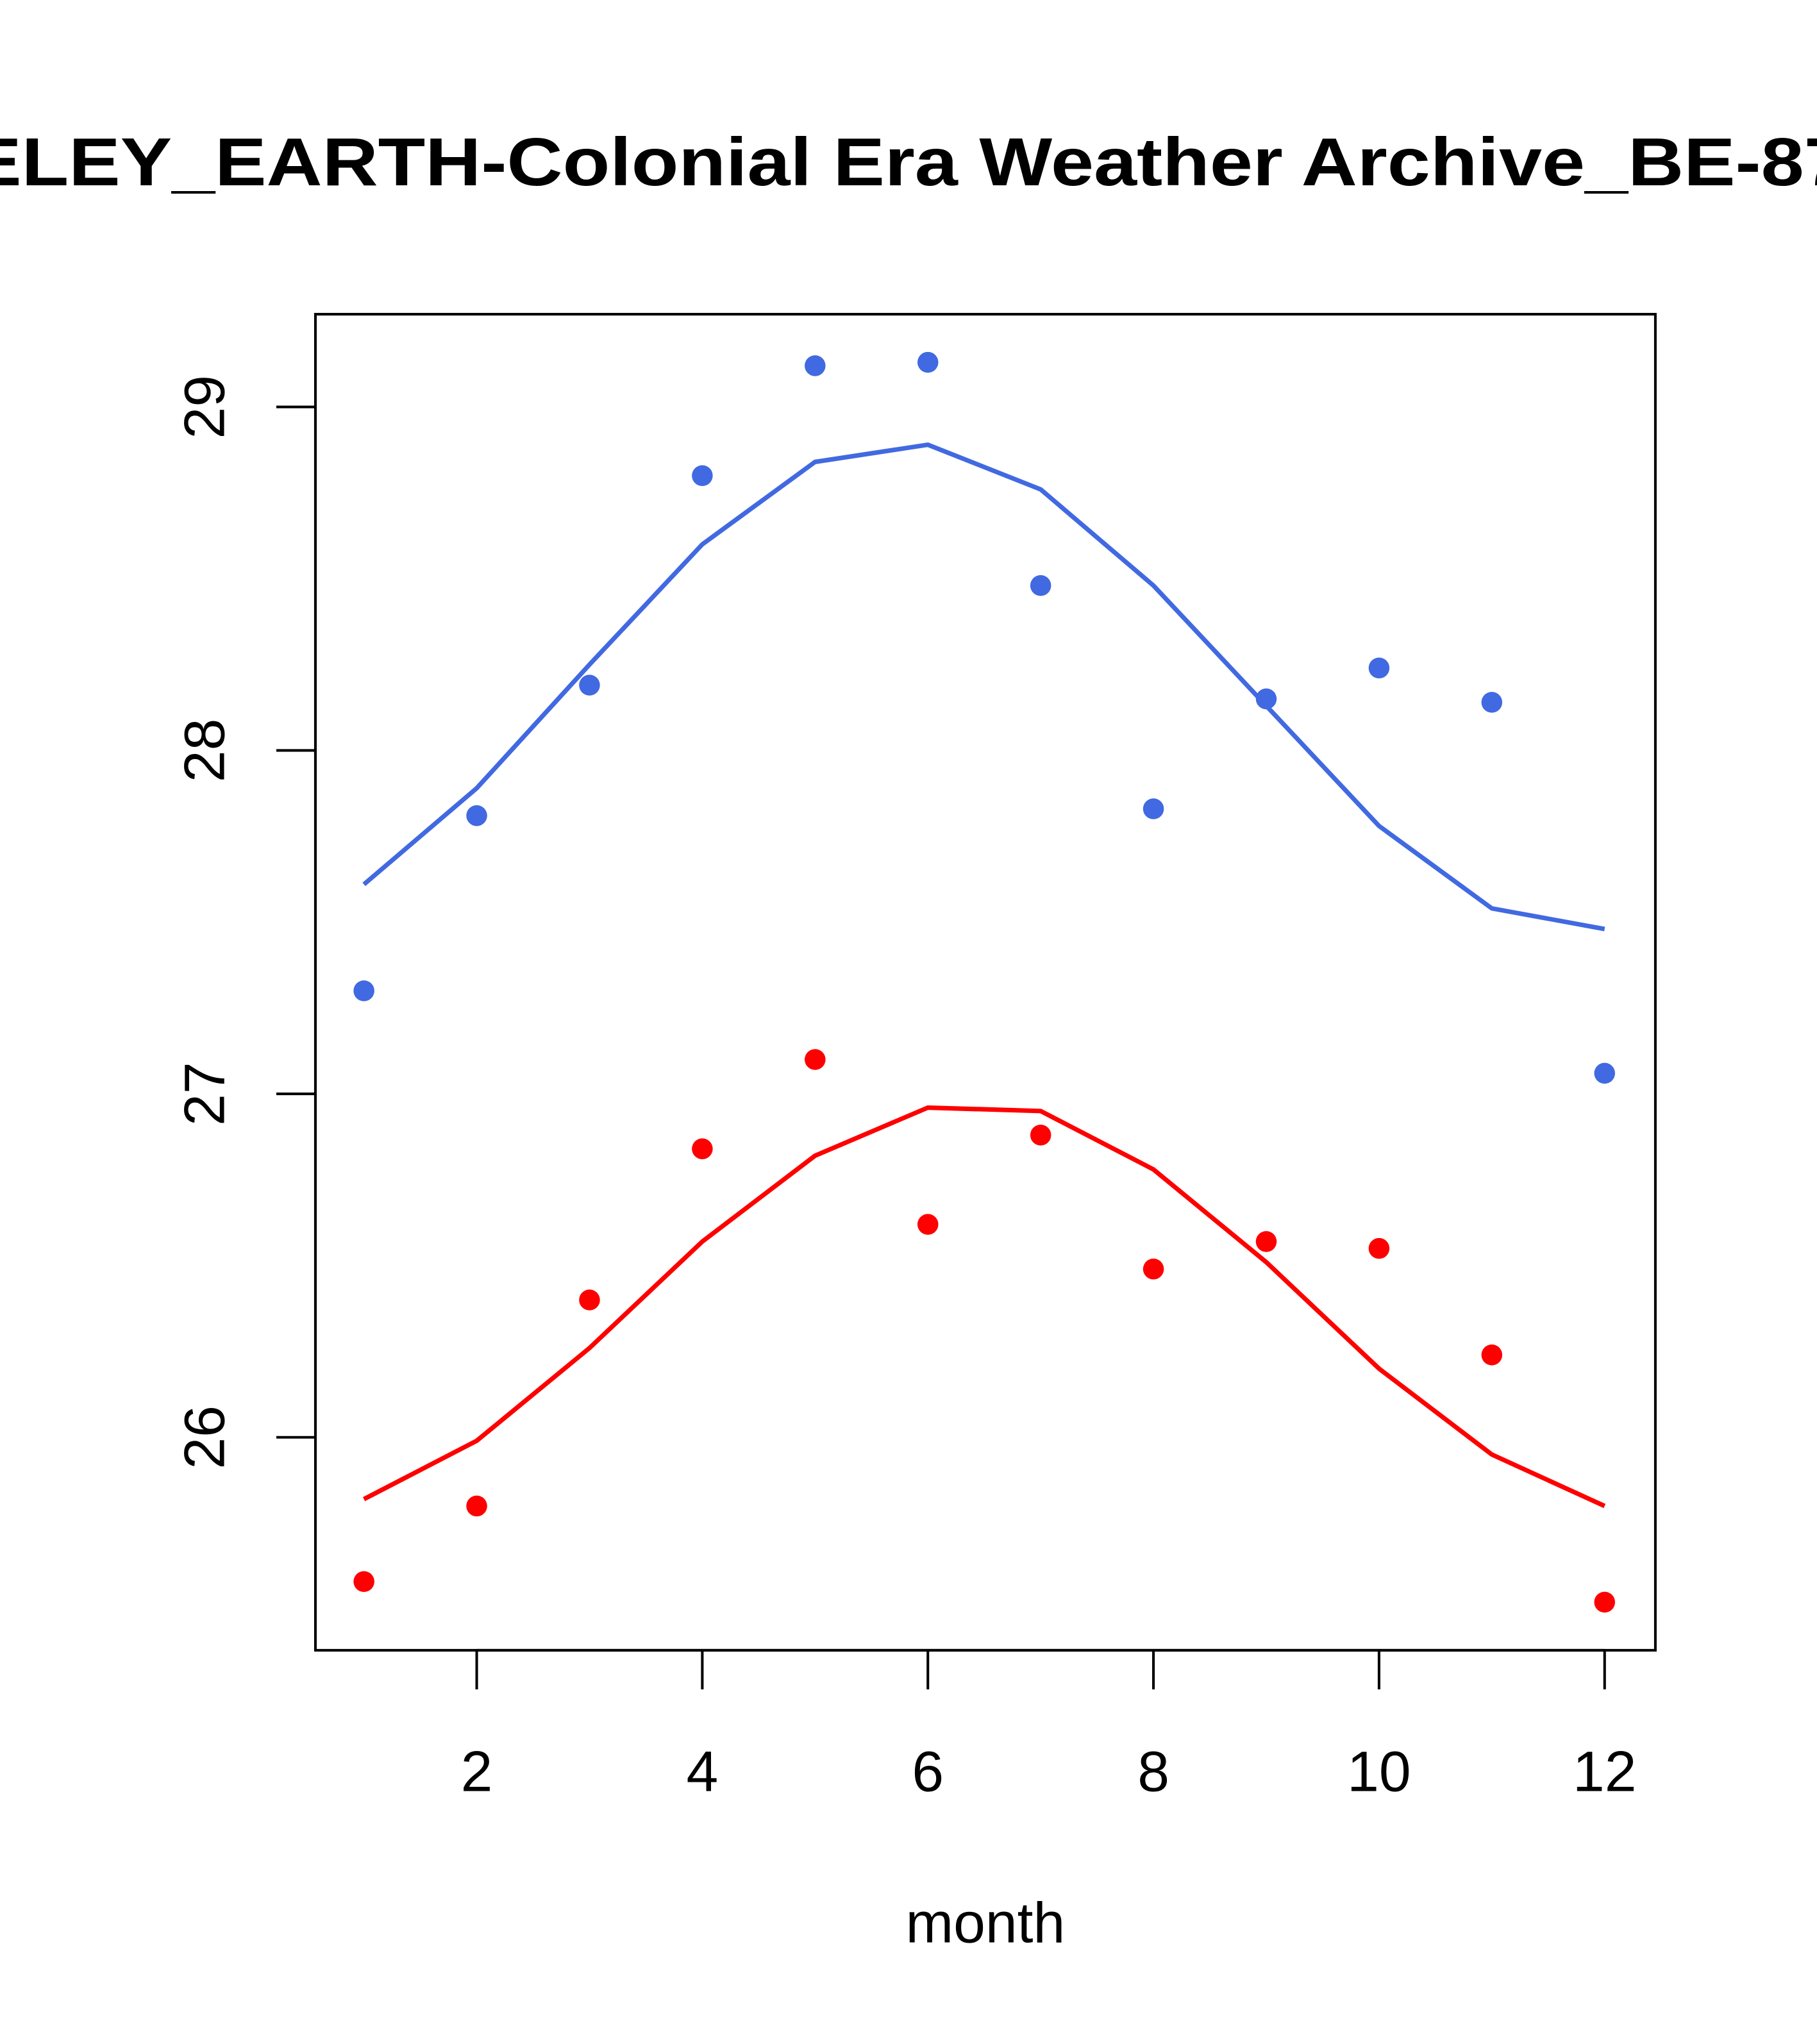  What do you see at coordinates (204, 1094) in the screenshot?
I see `y-tick-label: 27` at bounding box center [204, 1094].